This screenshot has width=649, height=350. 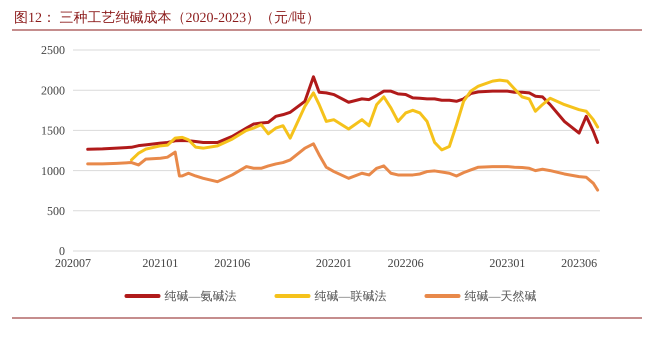 I want to click on legend-label: 纯碱—联碱法, so click(x=350, y=296).